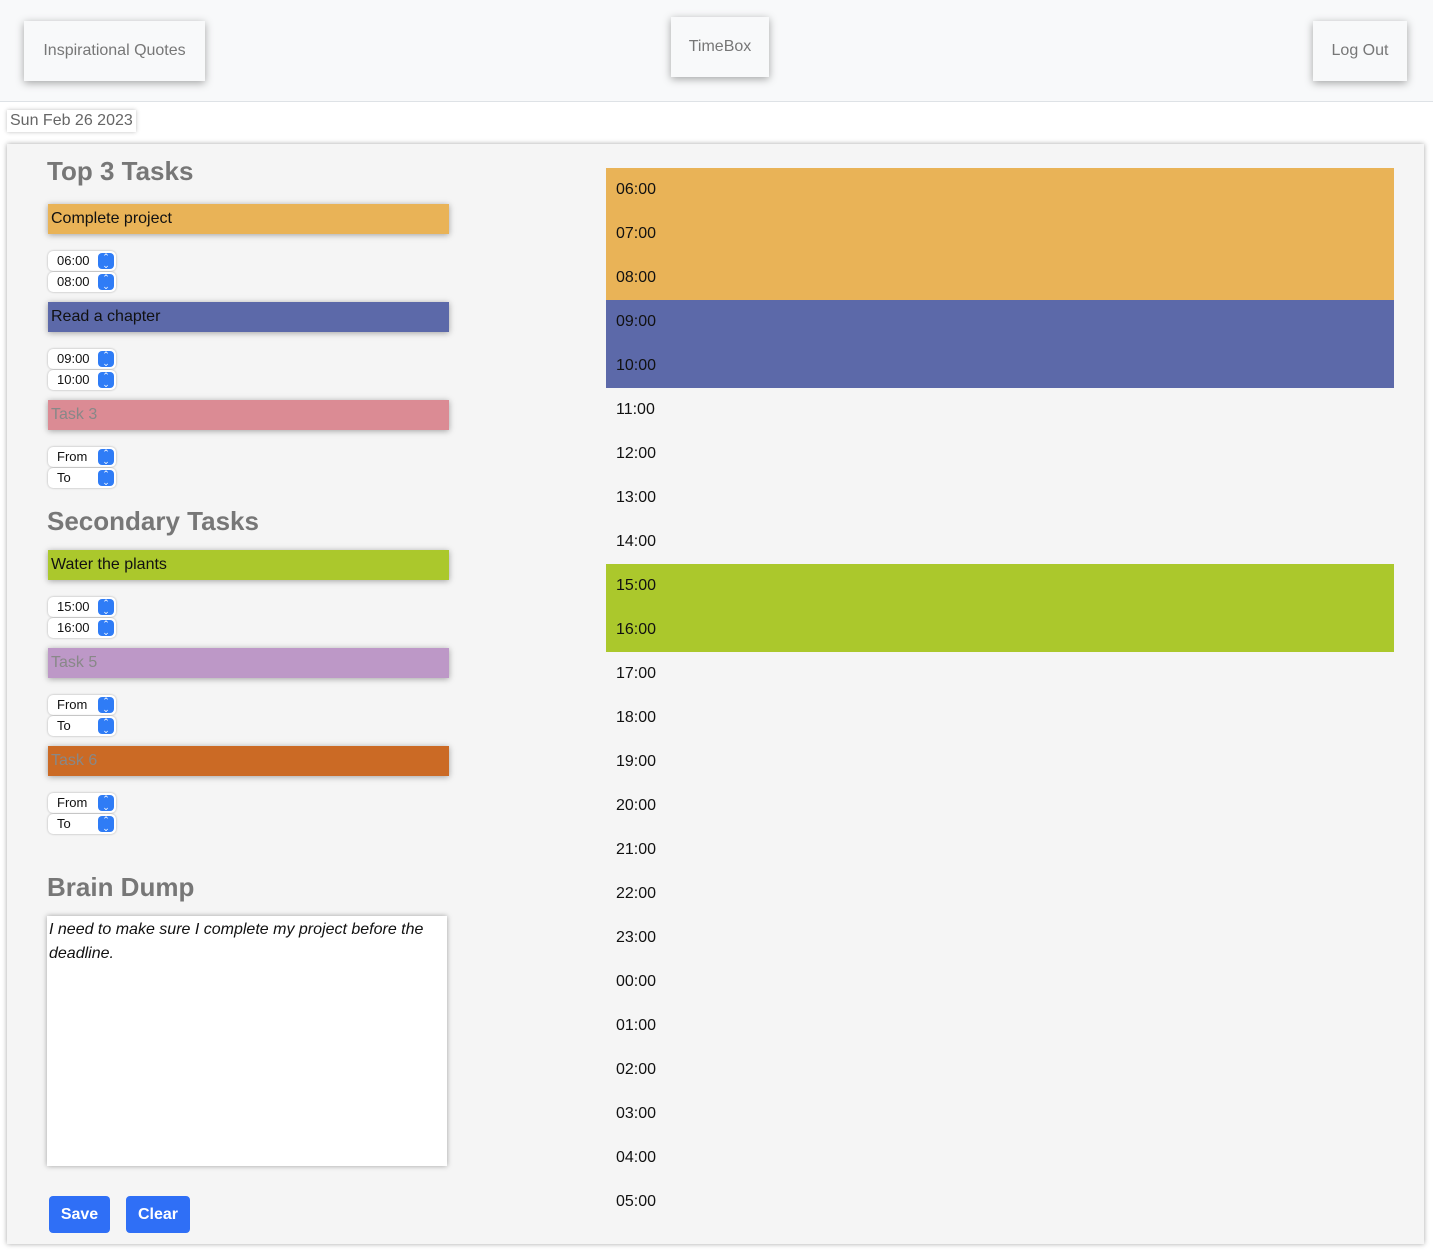  I want to click on timeline-hour: 08:00, so click(1000, 278).